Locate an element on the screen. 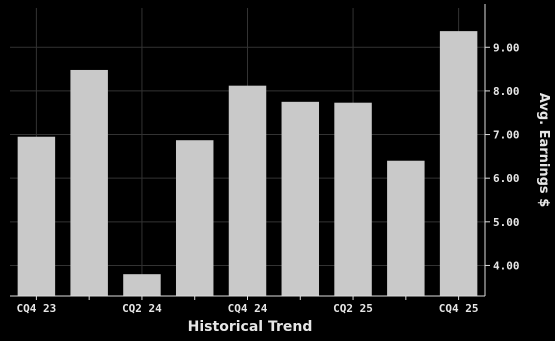  y-tick-label: 4.00 is located at coordinates (506, 265).